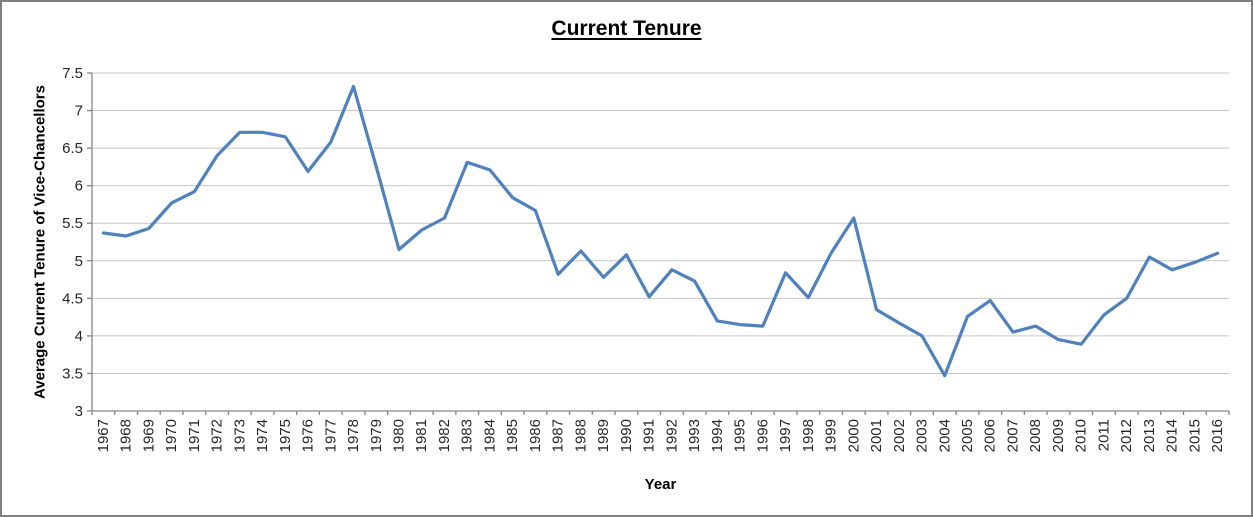  What do you see at coordinates (967, 435) in the screenshot?
I see `x-tick-label: 2005` at bounding box center [967, 435].